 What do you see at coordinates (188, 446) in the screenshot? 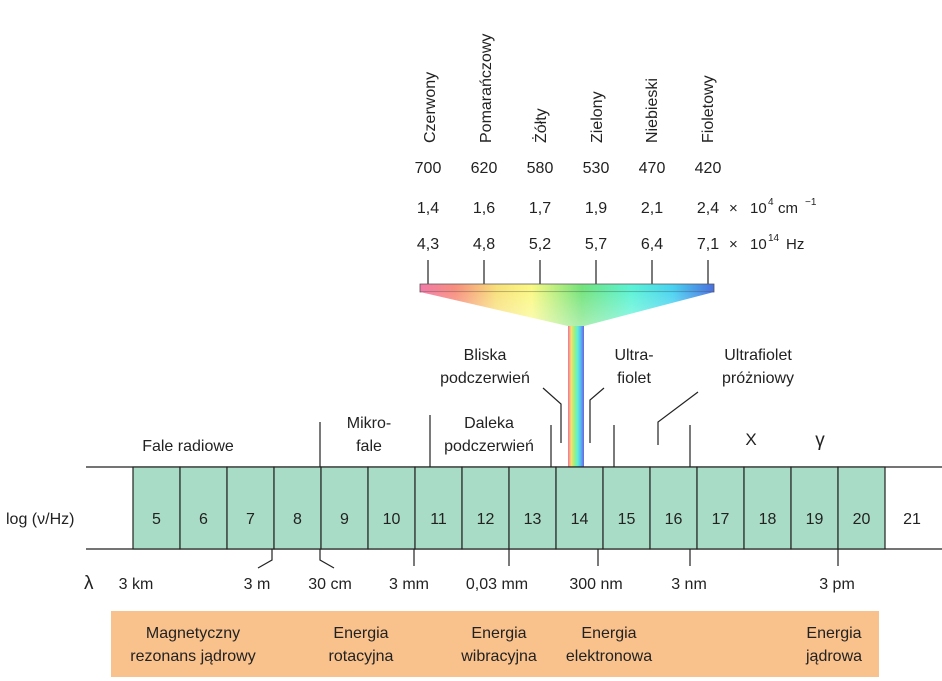
I see `radio-waves-label: Fale radiowe` at bounding box center [188, 446].